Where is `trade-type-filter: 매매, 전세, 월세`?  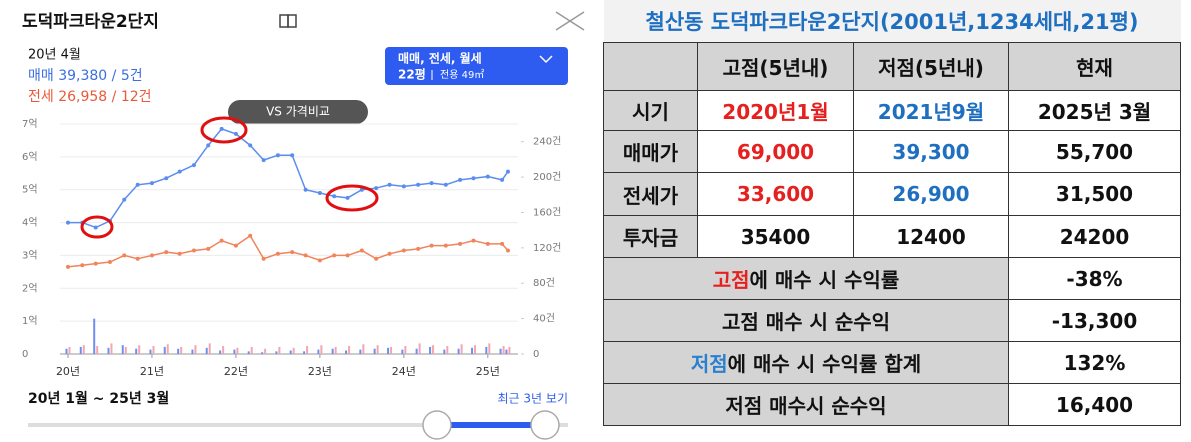
trade-type-filter: 매매, 전세, 월세 is located at coordinates (440, 58).